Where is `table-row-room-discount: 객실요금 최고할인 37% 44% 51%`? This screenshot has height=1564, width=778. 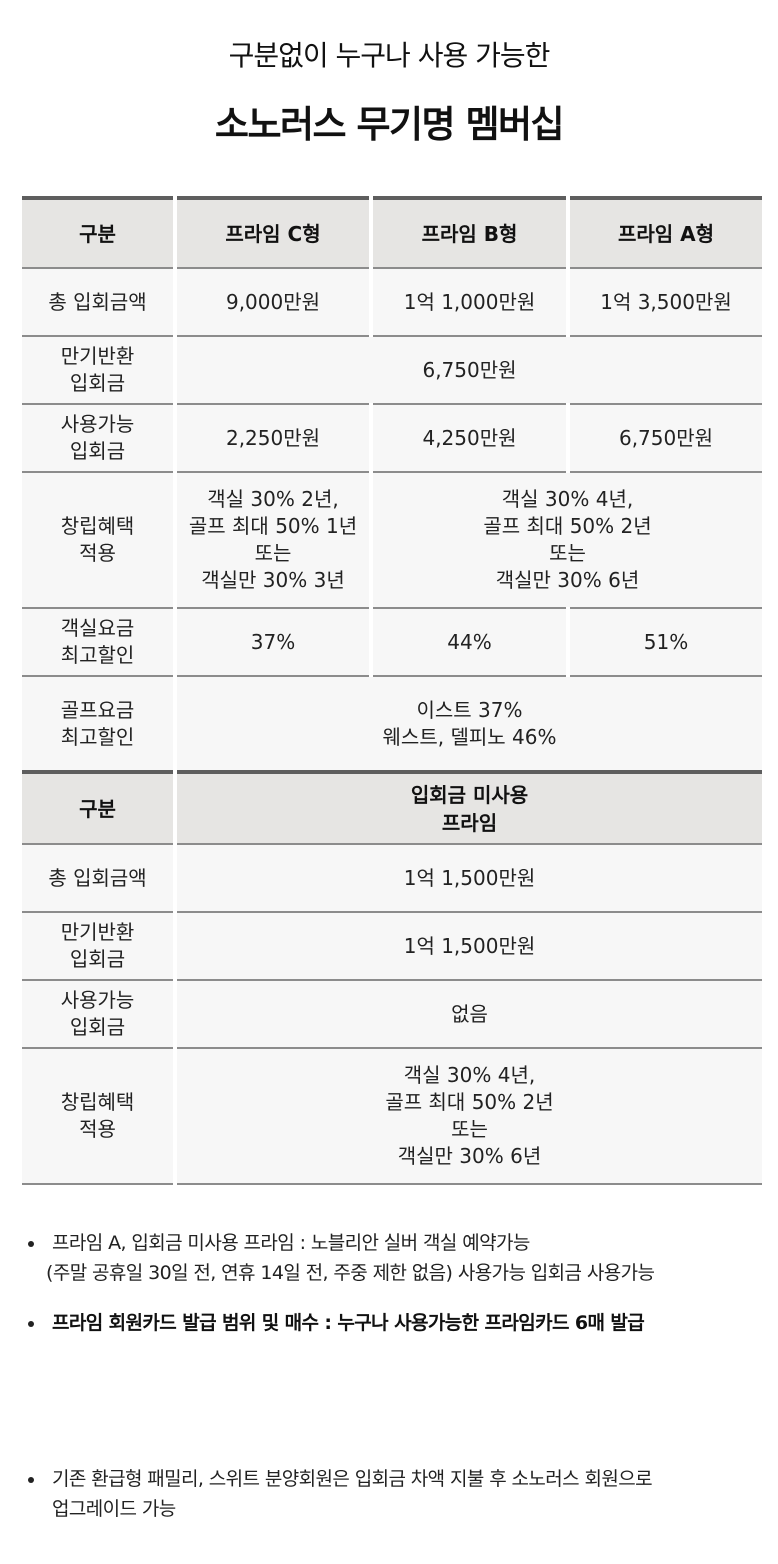 table-row-room-discount: 객실요금 최고할인 37% 44% 51% is located at coordinates (392, 642).